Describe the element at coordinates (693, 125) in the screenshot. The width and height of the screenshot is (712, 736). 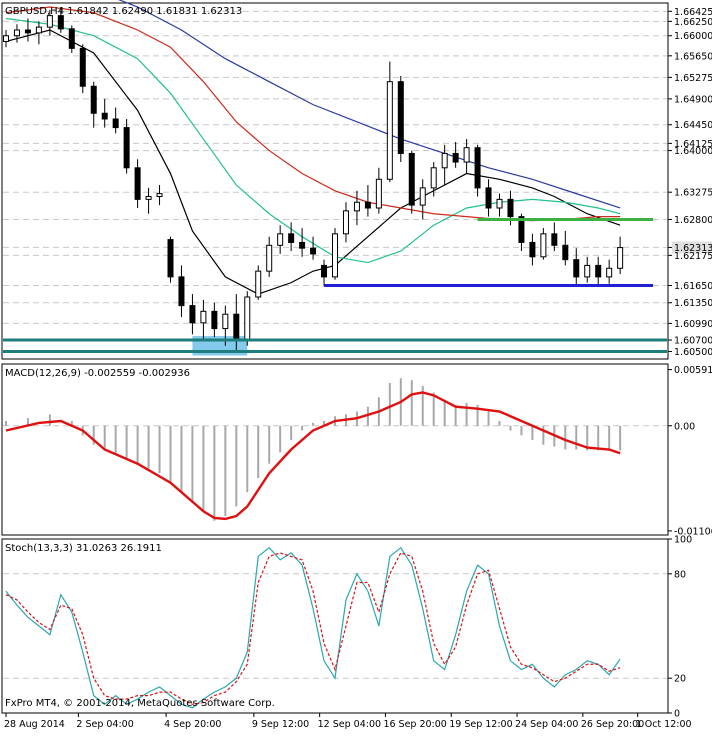
I see `price-axis-label: 1.64450` at that location.